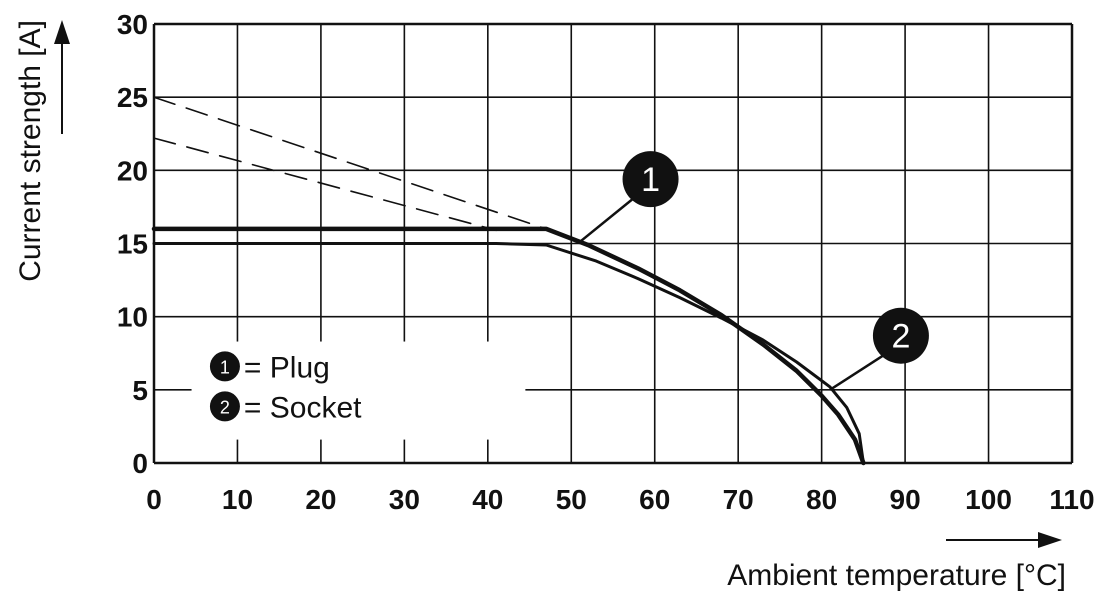 This screenshot has height=594, width=1107. I want to click on series-line-1-dashed, so click(350, 163).